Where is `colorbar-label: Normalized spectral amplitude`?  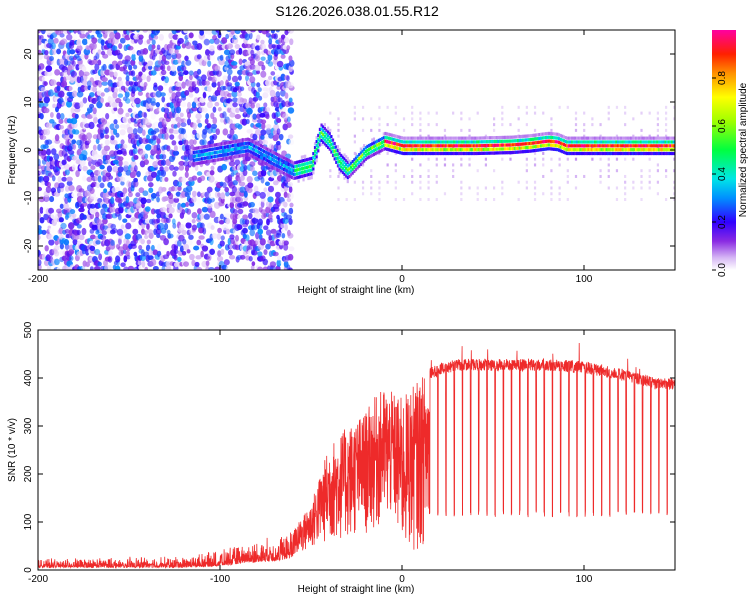 colorbar-label: Normalized spectral amplitude is located at coordinates (743, 149).